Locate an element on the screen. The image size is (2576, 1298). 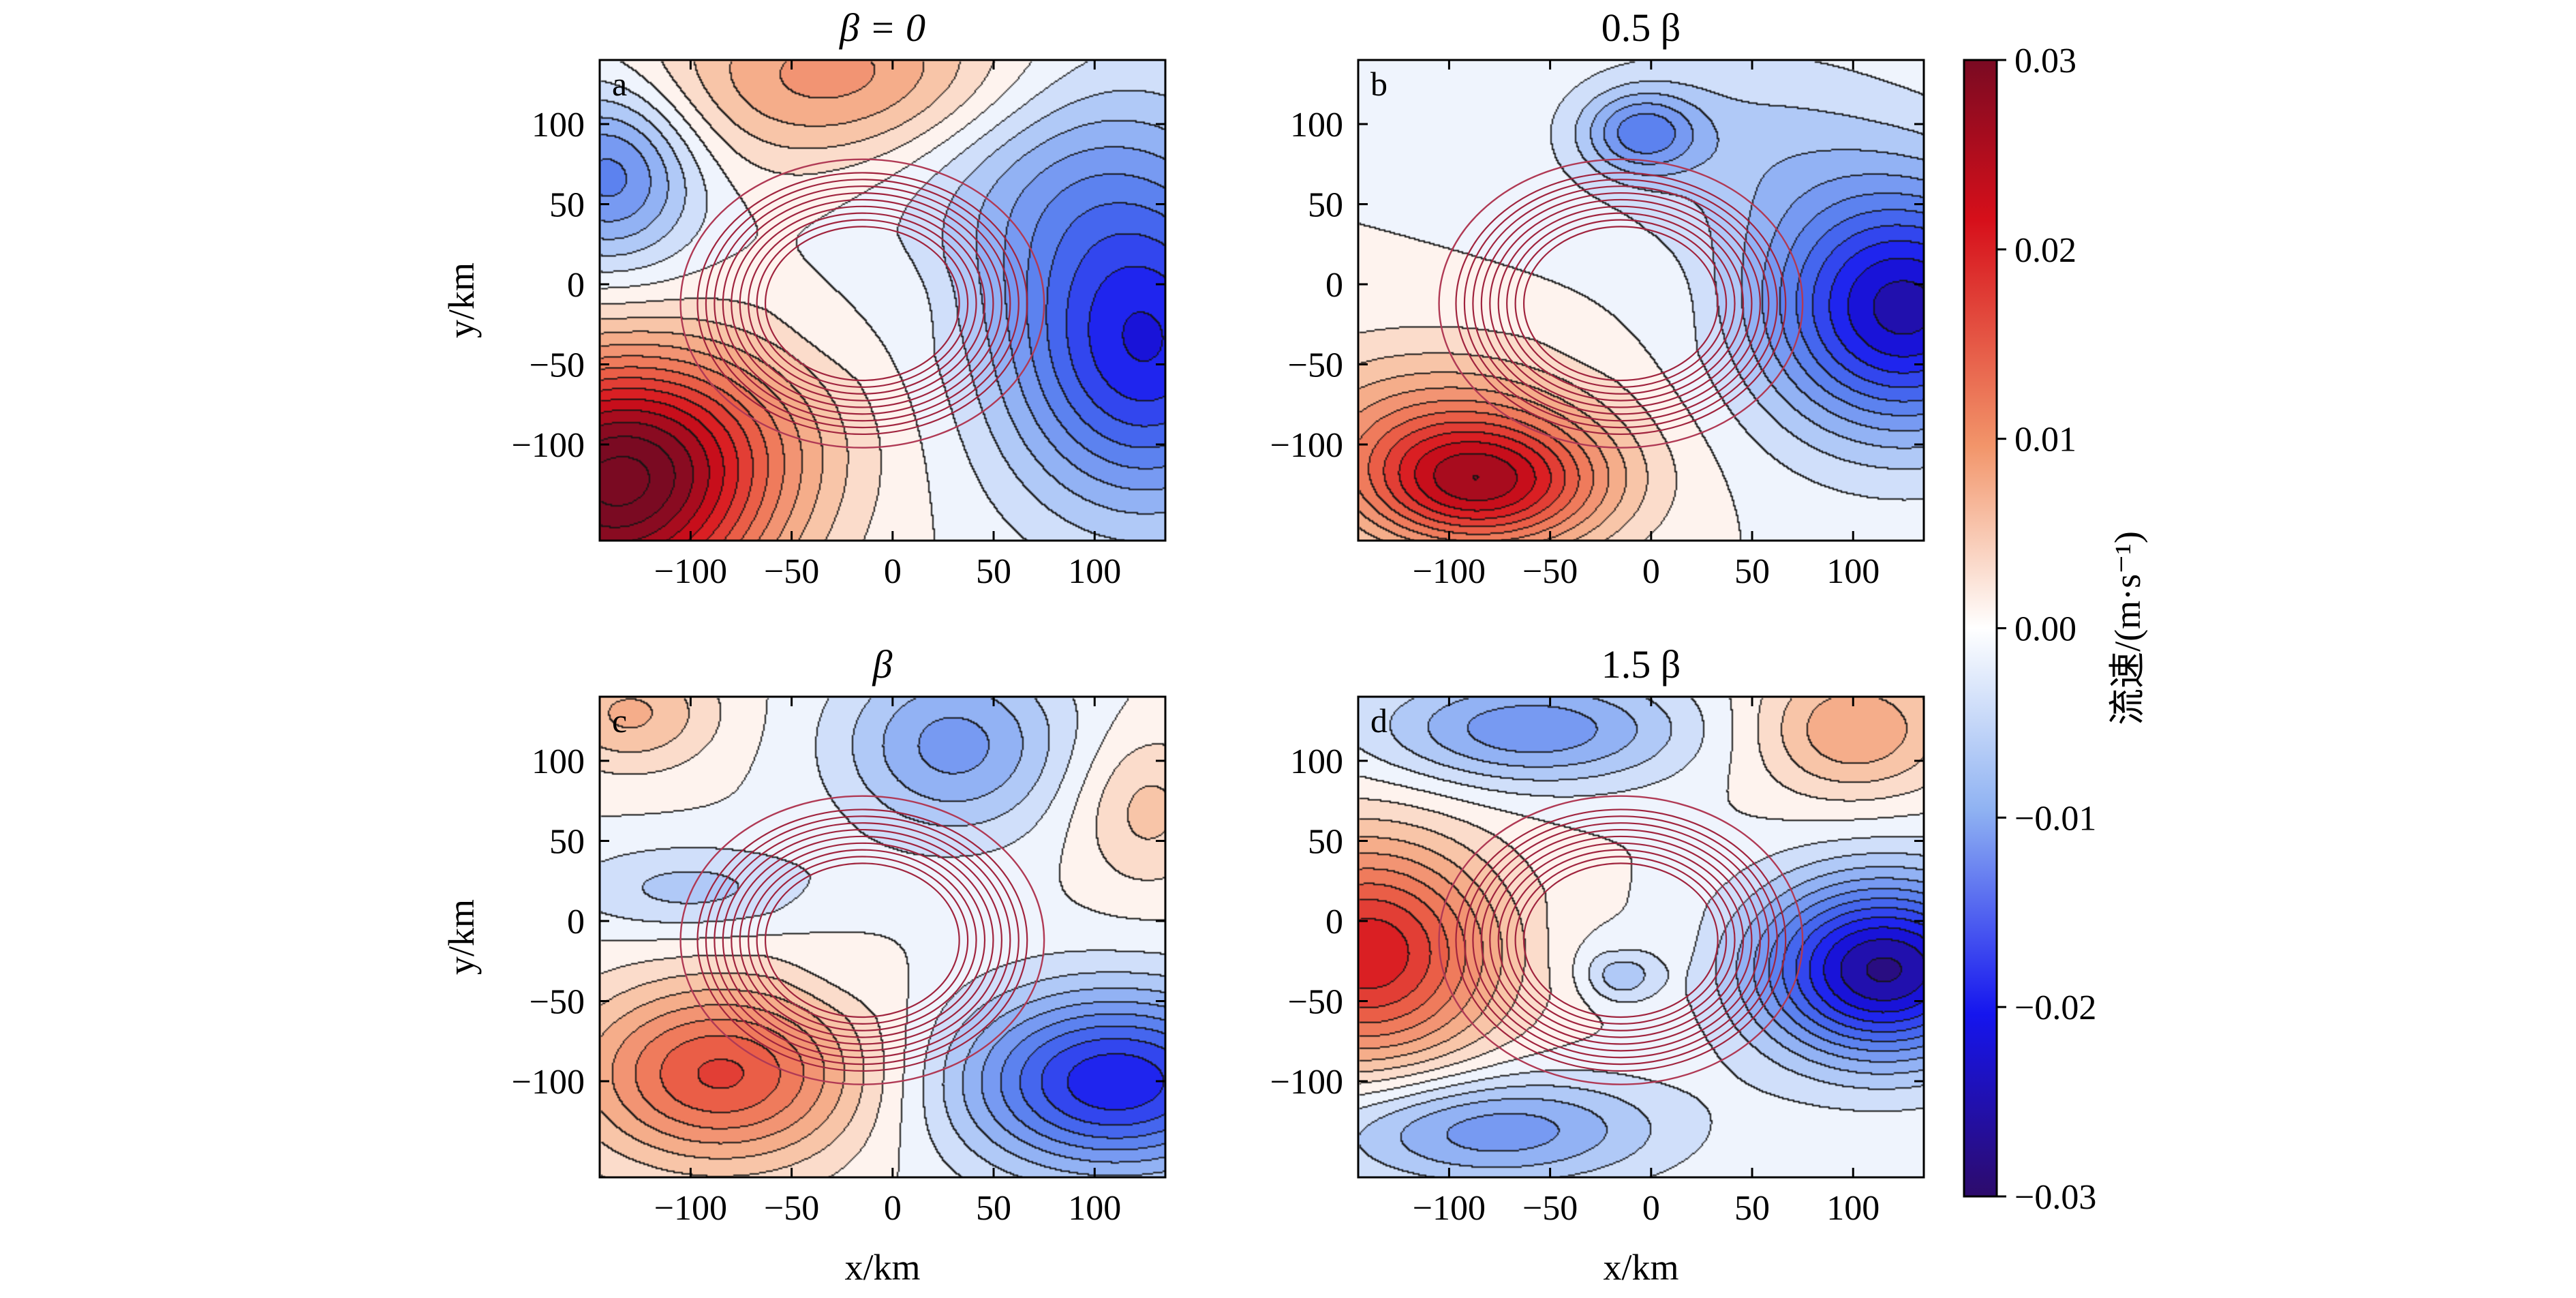
panel-title: β is located at coordinates (882, 664).